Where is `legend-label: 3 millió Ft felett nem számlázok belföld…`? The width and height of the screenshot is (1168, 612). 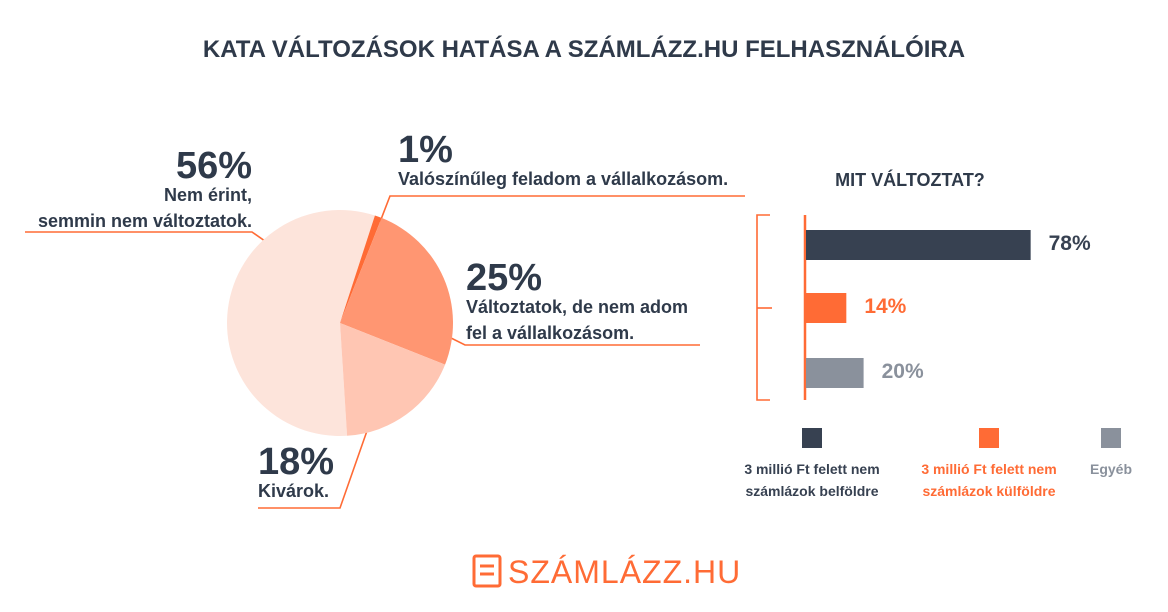 legend-label: 3 millió Ft felett nem számlázok belföld… is located at coordinates (812, 480).